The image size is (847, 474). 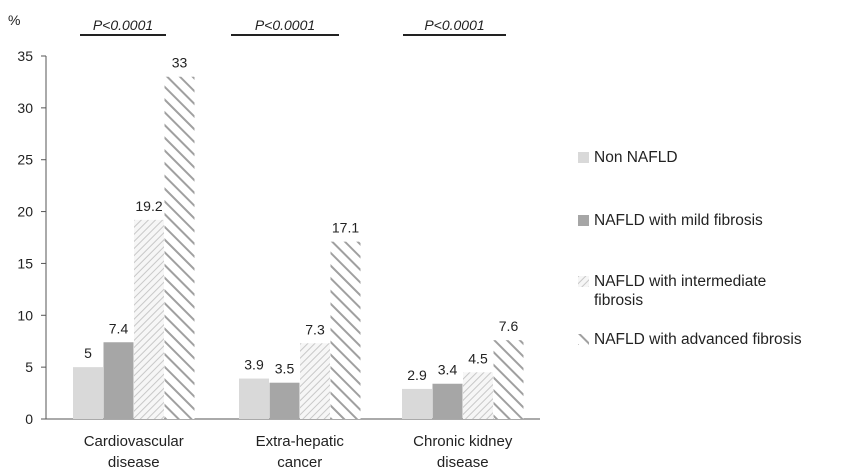 I want to click on y-tick-label: 35, so click(x=25, y=56).